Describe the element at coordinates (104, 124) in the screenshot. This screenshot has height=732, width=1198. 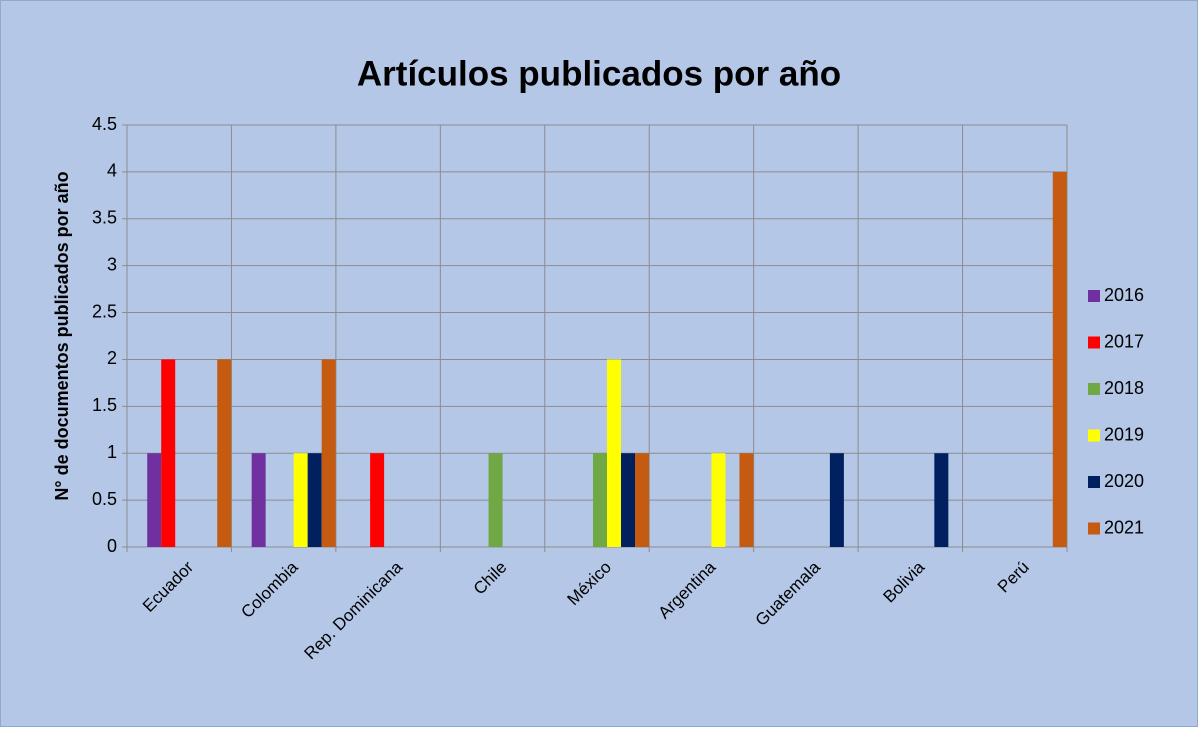
I see `y-tick-label: 4.5` at that location.